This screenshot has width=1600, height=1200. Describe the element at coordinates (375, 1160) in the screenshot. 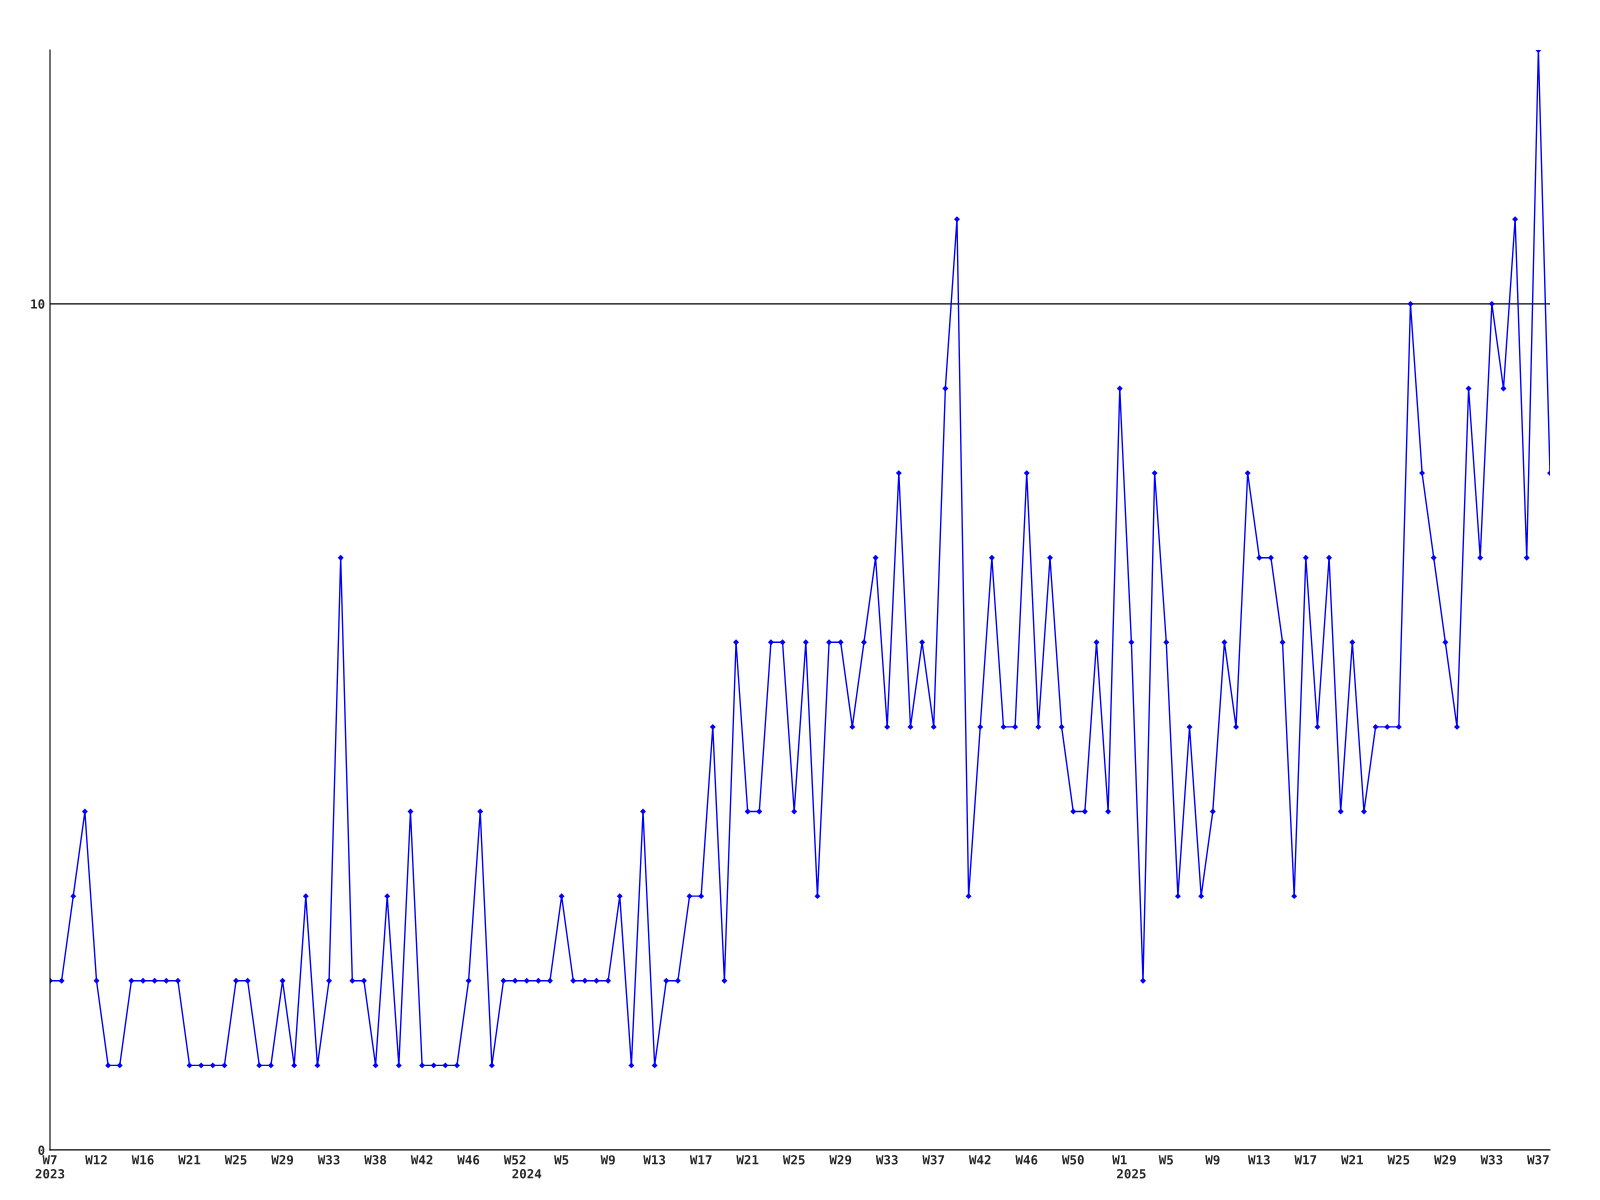

I see `x-tick-label: W38` at that location.